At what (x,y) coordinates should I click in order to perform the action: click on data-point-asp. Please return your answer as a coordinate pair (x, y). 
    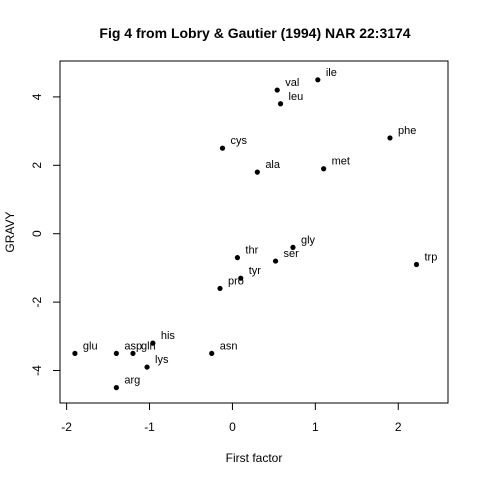
    Looking at the image, I should click on (116, 353).